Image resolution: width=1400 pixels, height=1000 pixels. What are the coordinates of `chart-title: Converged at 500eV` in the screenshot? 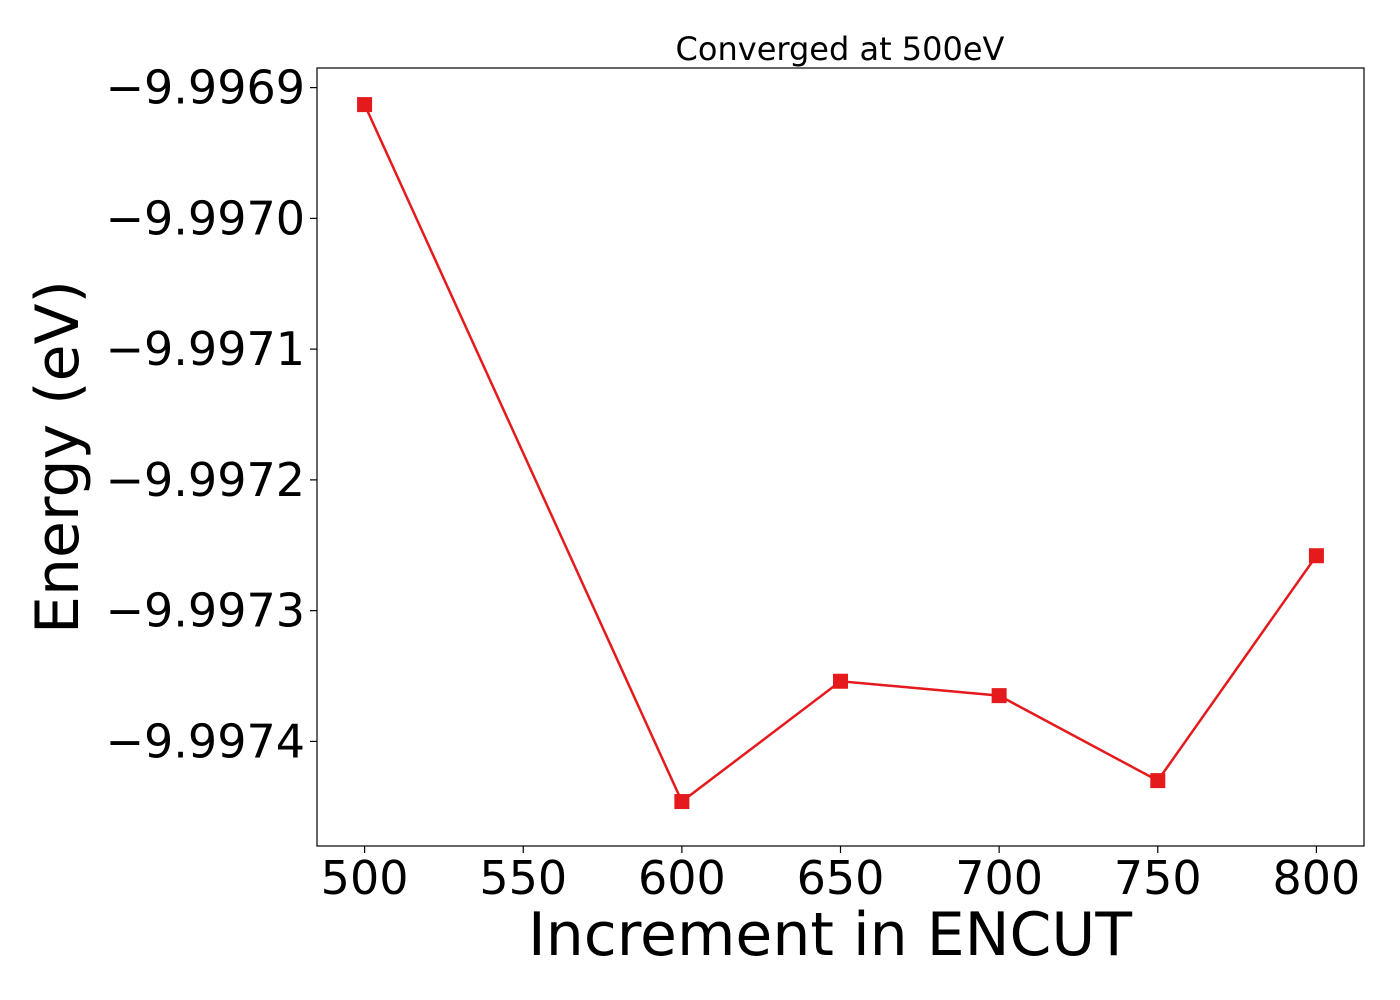 It's located at (840, 49).